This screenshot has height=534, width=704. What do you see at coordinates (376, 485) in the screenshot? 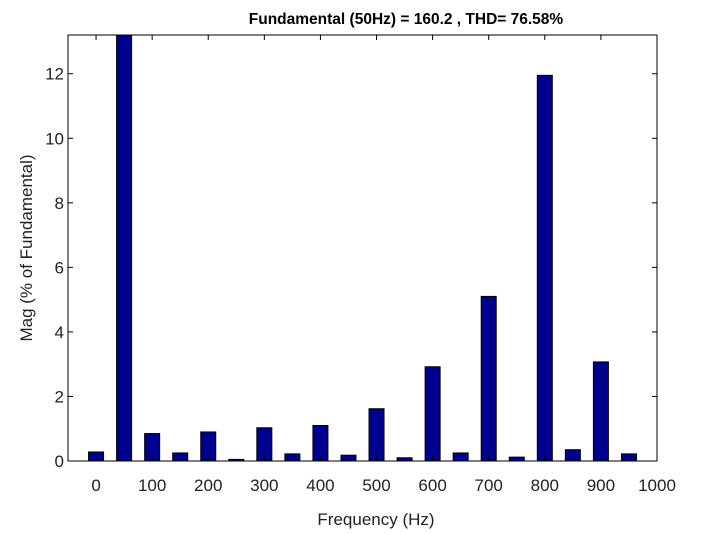
I see `x-tick-label: 500` at bounding box center [376, 485].